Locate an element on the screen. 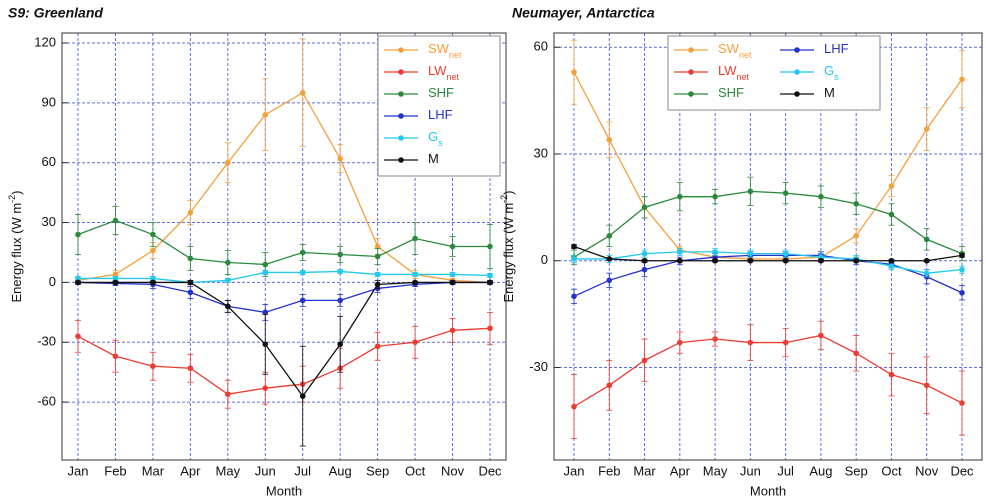 The image size is (986, 502). x-tick-label: Dec is located at coordinates (962, 470).